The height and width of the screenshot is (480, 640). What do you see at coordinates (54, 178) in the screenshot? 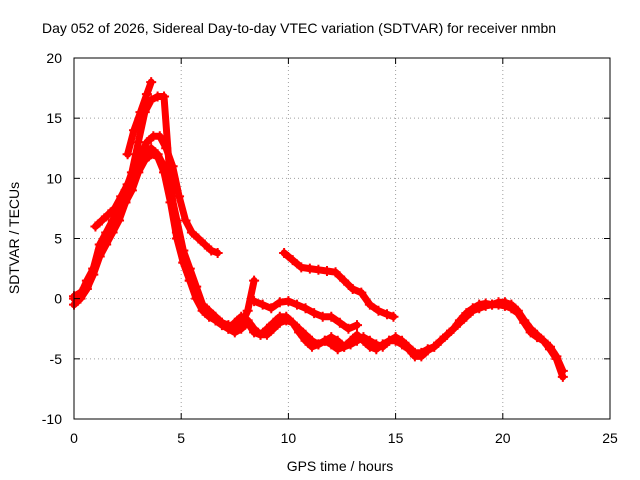
I see `y-tick-label: 10` at bounding box center [54, 178].